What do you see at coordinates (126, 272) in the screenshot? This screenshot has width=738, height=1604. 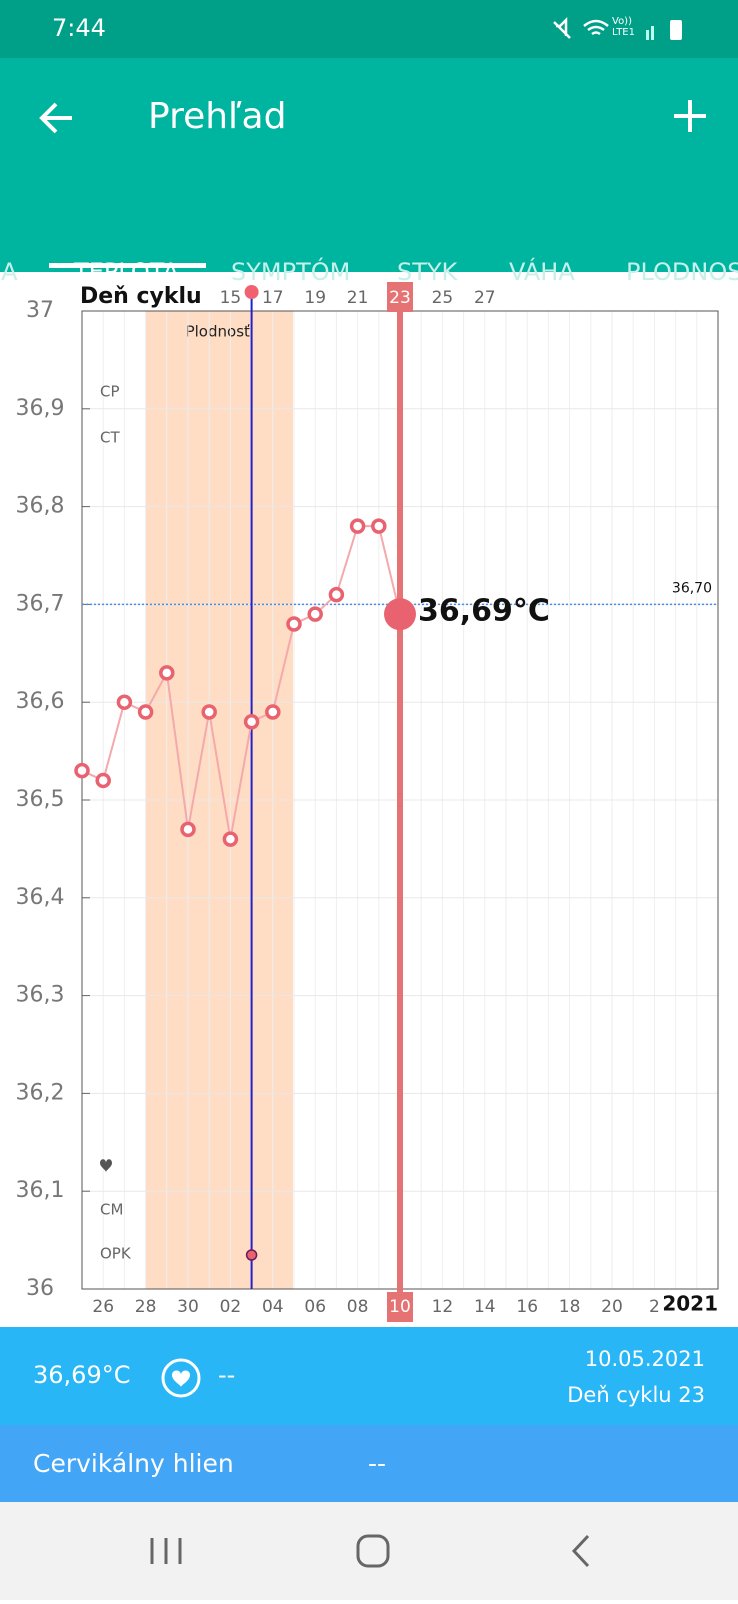 I see `tab-active: TEPLOTA` at bounding box center [126, 272].